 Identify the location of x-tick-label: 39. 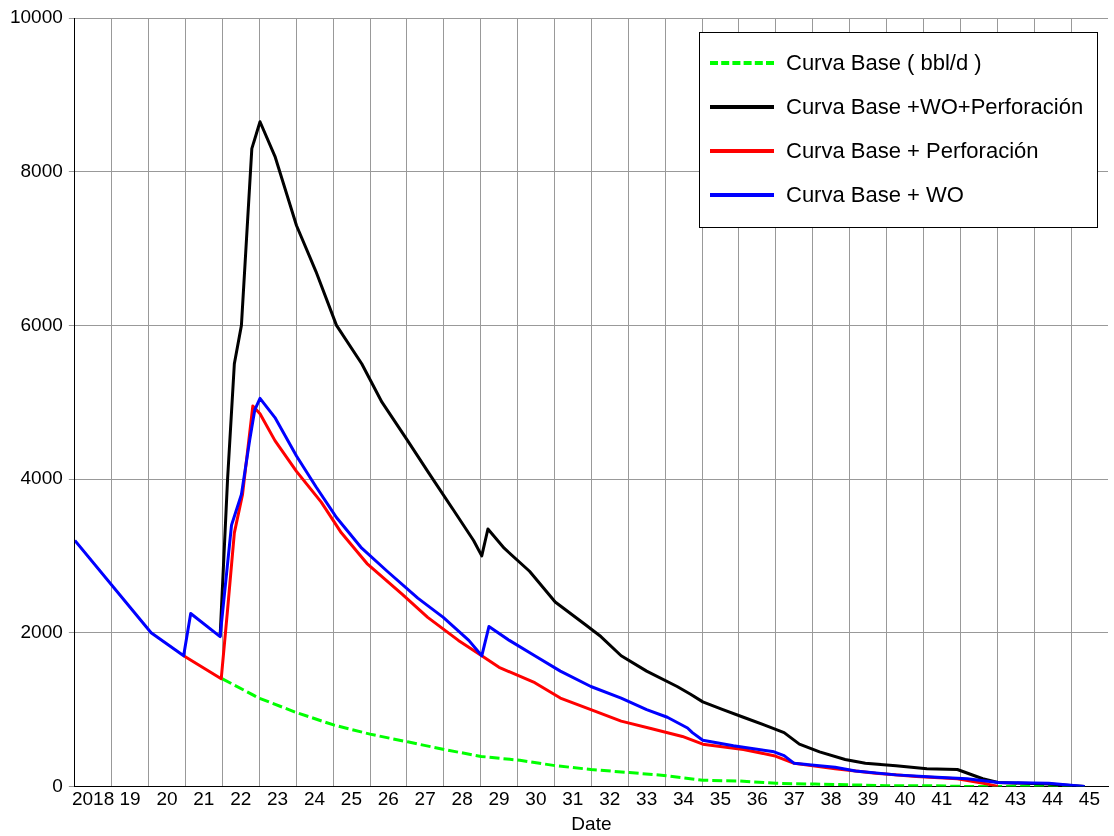
(868, 799).